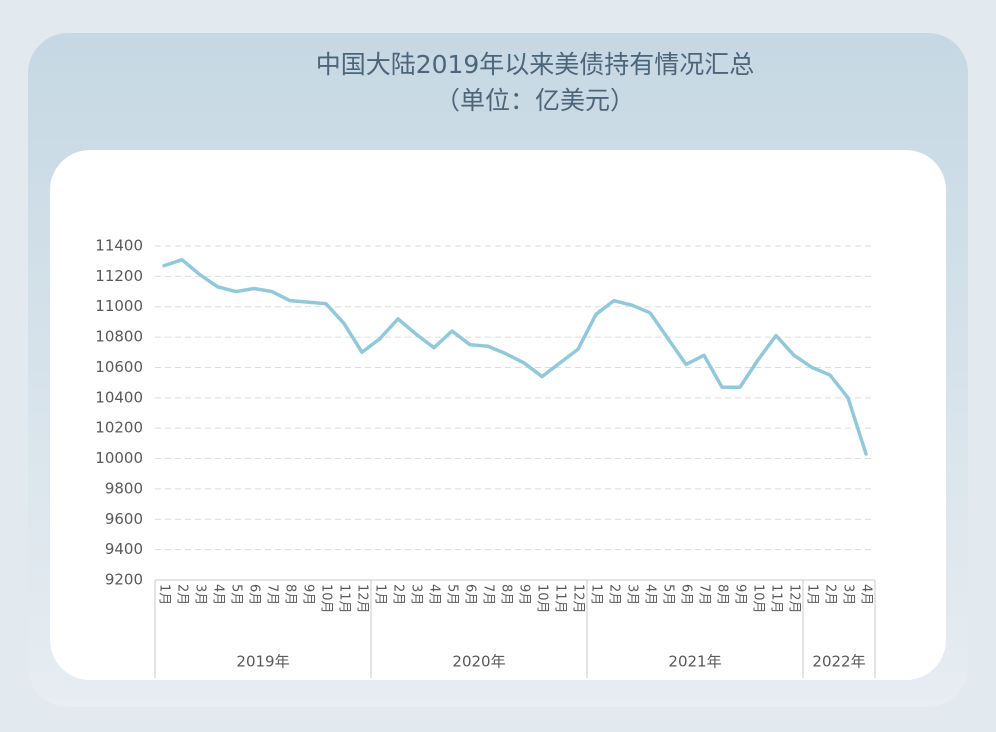 The height and width of the screenshot is (732, 996). I want to click on chart-title: 中国大陆2019年以来美债持有情况汇总, so click(535, 64).